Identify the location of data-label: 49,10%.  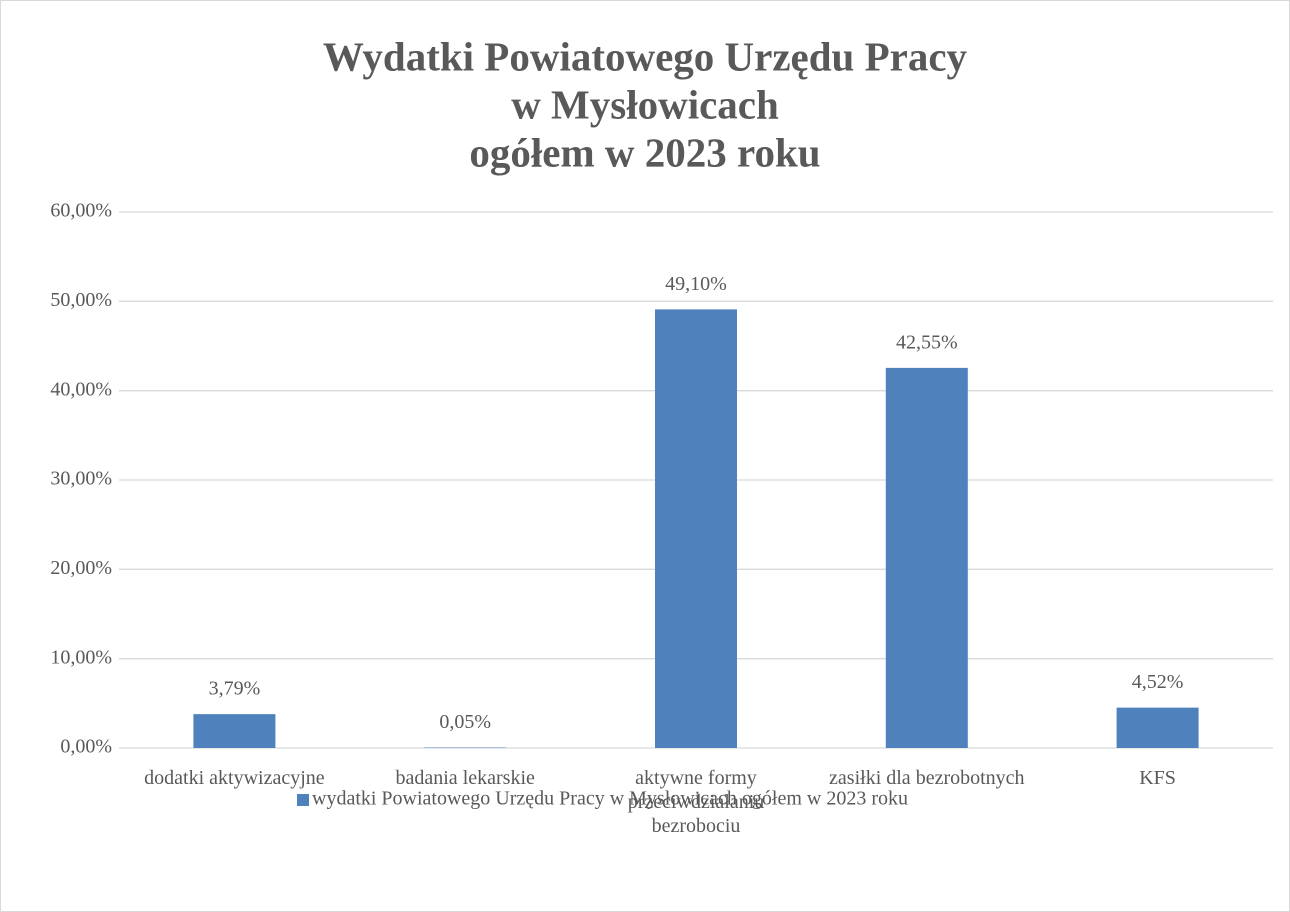
(696, 284).